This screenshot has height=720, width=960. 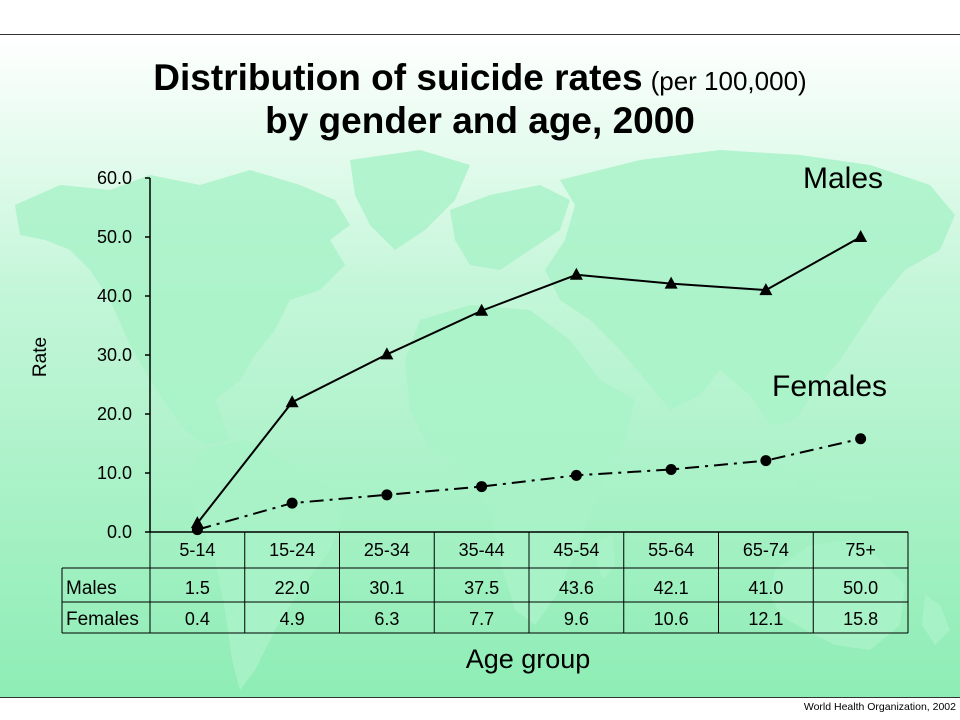 What do you see at coordinates (481, 588) in the screenshot?
I see `table-value-cell: 37.5` at bounding box center [481, 588].